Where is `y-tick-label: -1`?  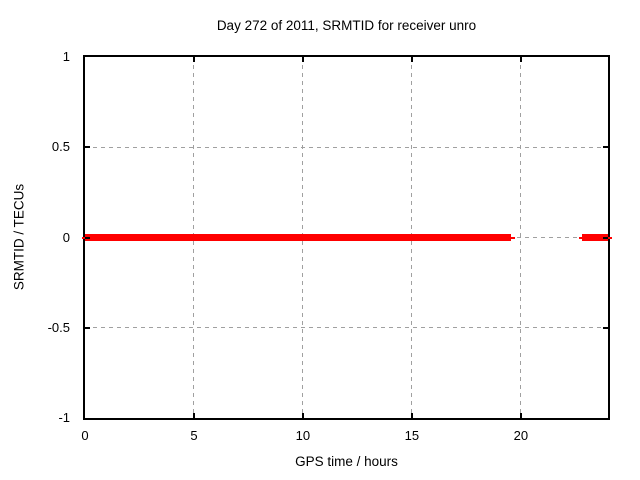
y-tick-label: -1 is located at coordinates (64, 417).